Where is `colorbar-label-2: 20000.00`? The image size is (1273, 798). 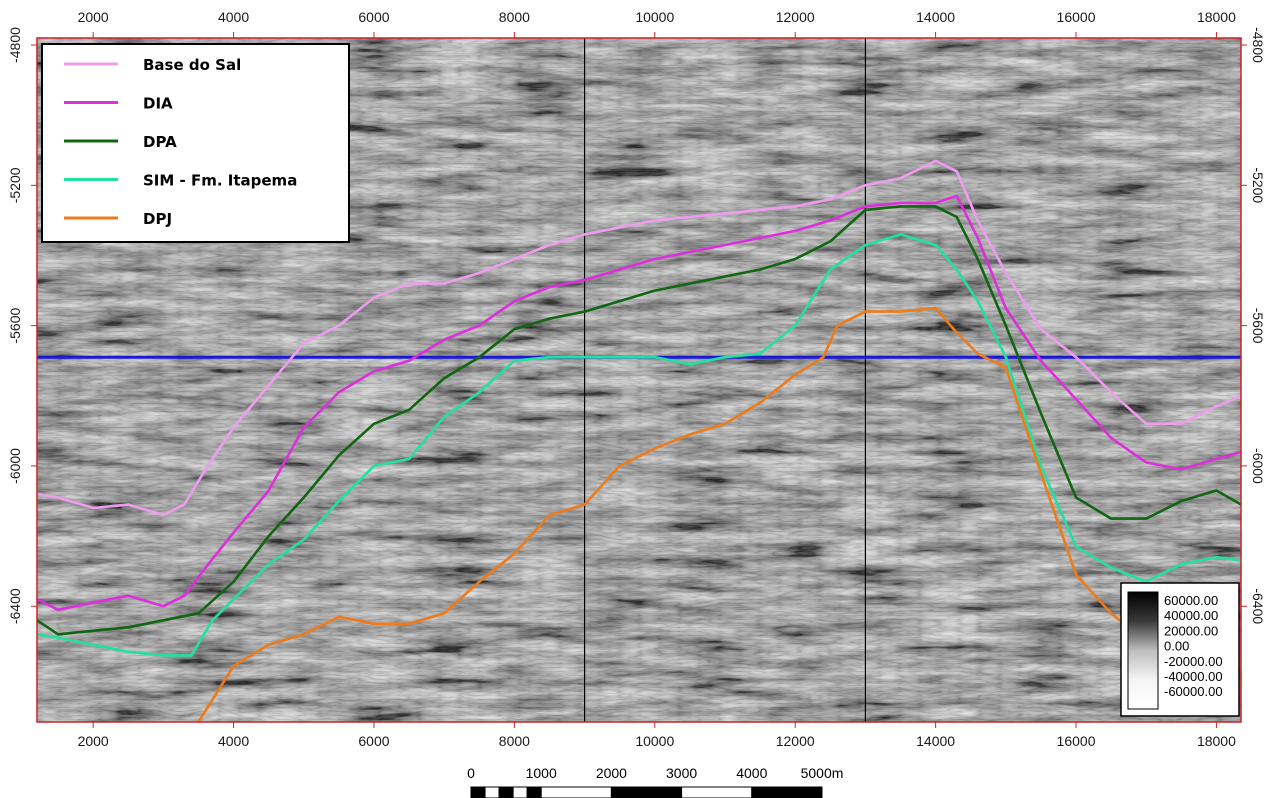
colorbar-label-2: 20000.00 is located at coordinates (1191, 630).